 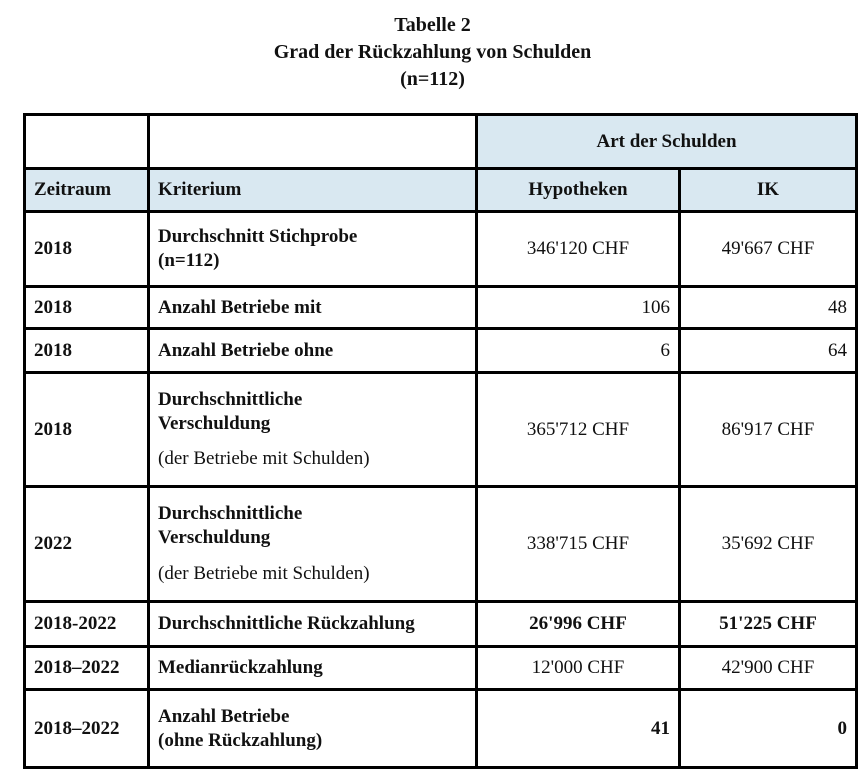 What do you see at coordinates (432, 25) in the screenshot?
I see `table-title-line1: Tabelle 2` at bounding box center [432, 25].